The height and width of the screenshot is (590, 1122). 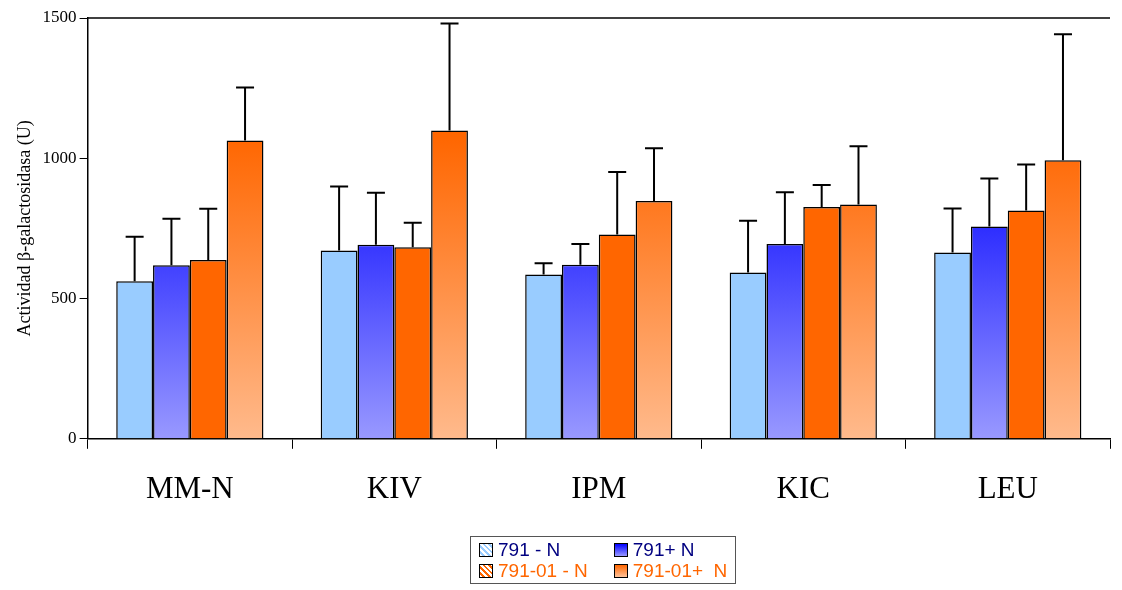 I want to click on x-tick-label: KIC, so click(x=803, y=487).